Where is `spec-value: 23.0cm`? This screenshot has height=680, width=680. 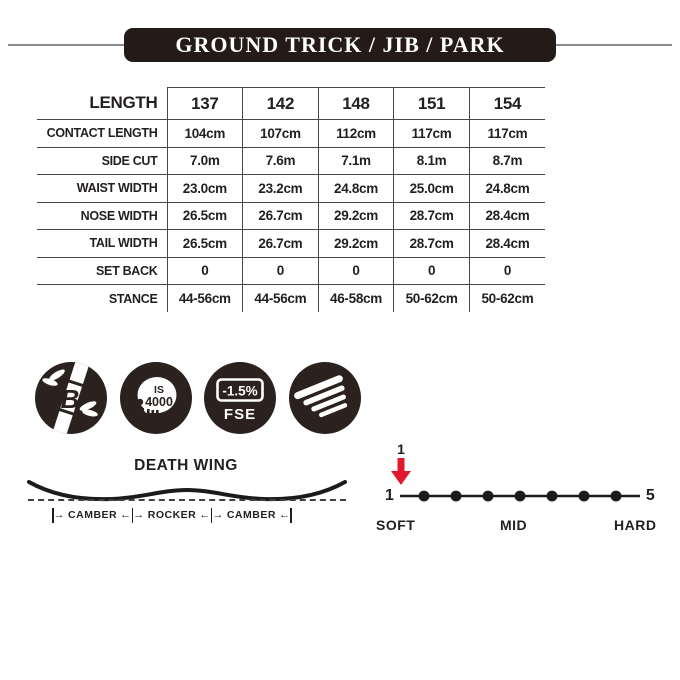
spec-value: 23.0cm is located at coordinates (205, 188).